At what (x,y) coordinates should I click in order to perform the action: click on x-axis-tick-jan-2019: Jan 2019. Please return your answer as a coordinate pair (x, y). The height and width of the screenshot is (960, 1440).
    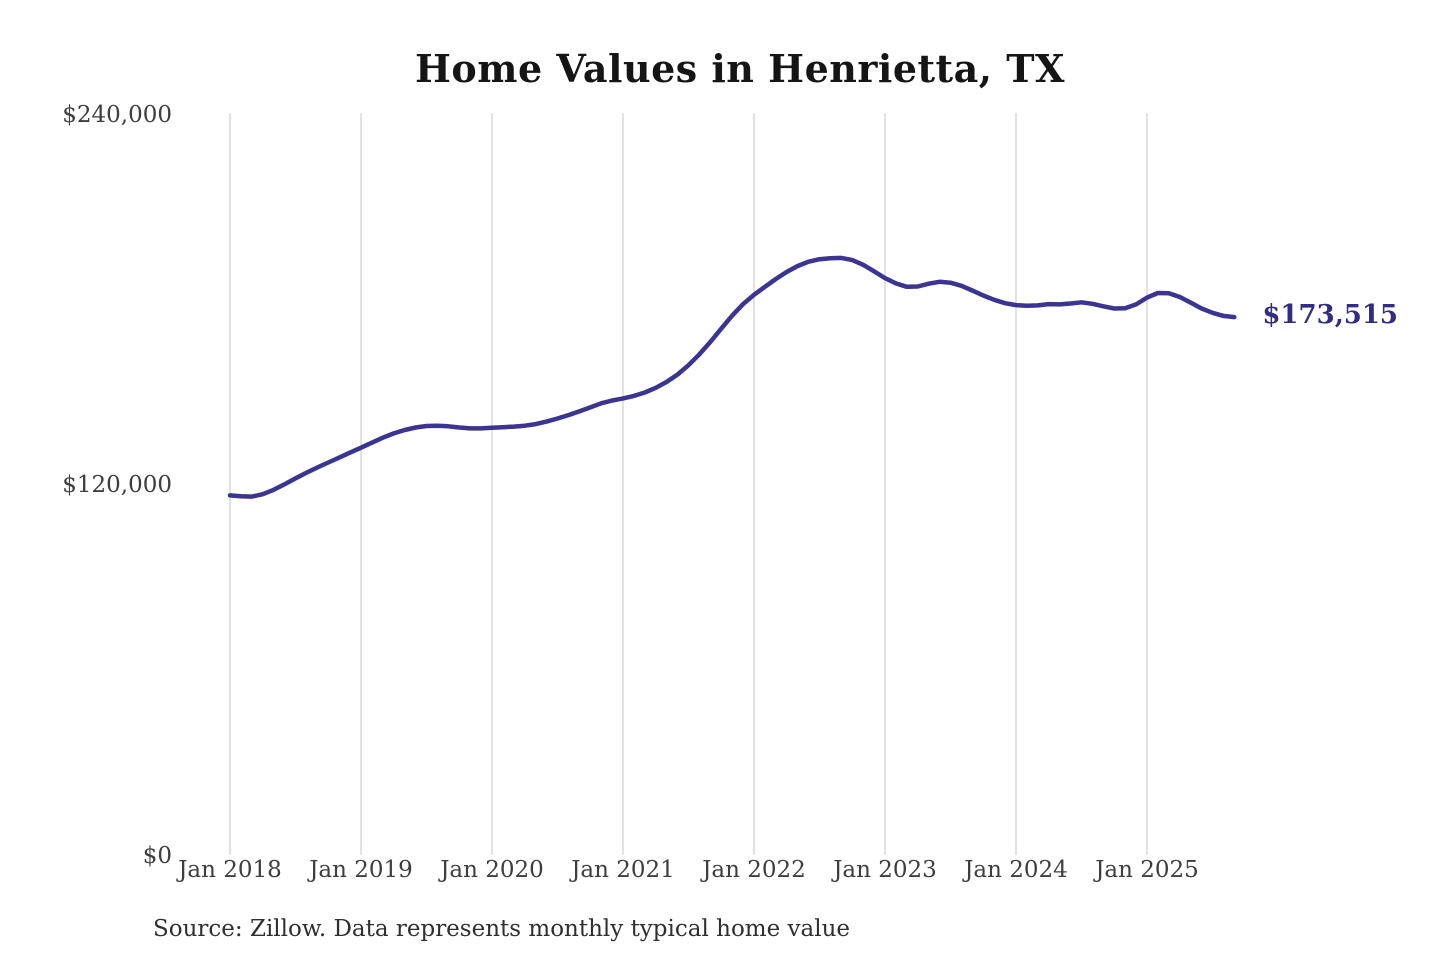
    Looking at the image, I should click on (361, 870).